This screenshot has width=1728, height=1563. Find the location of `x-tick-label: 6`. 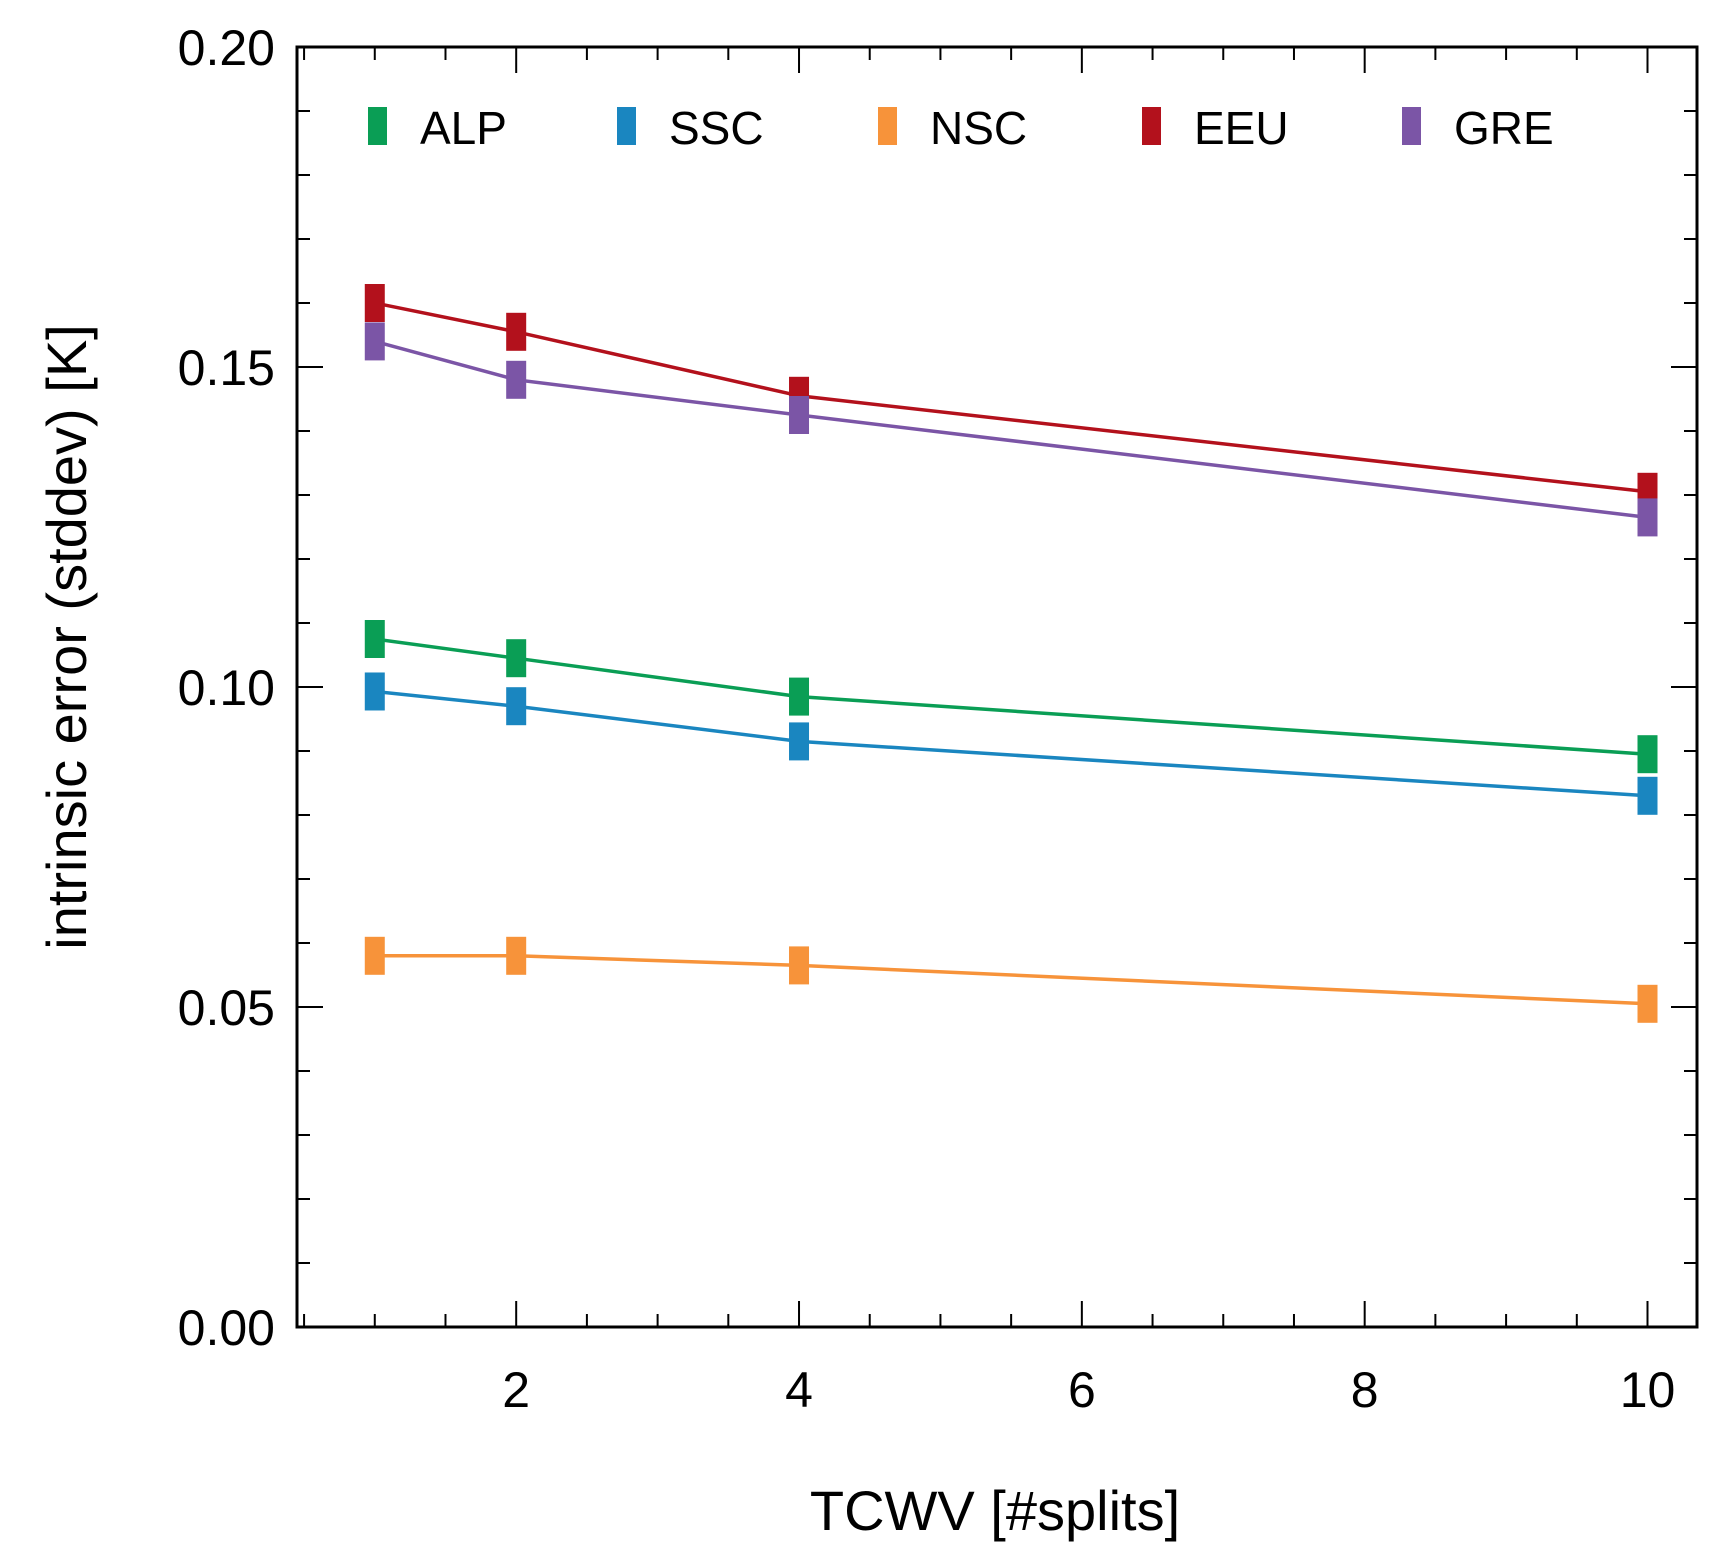

x-tick-label: 6 is located at coordinates (1082, 1390).